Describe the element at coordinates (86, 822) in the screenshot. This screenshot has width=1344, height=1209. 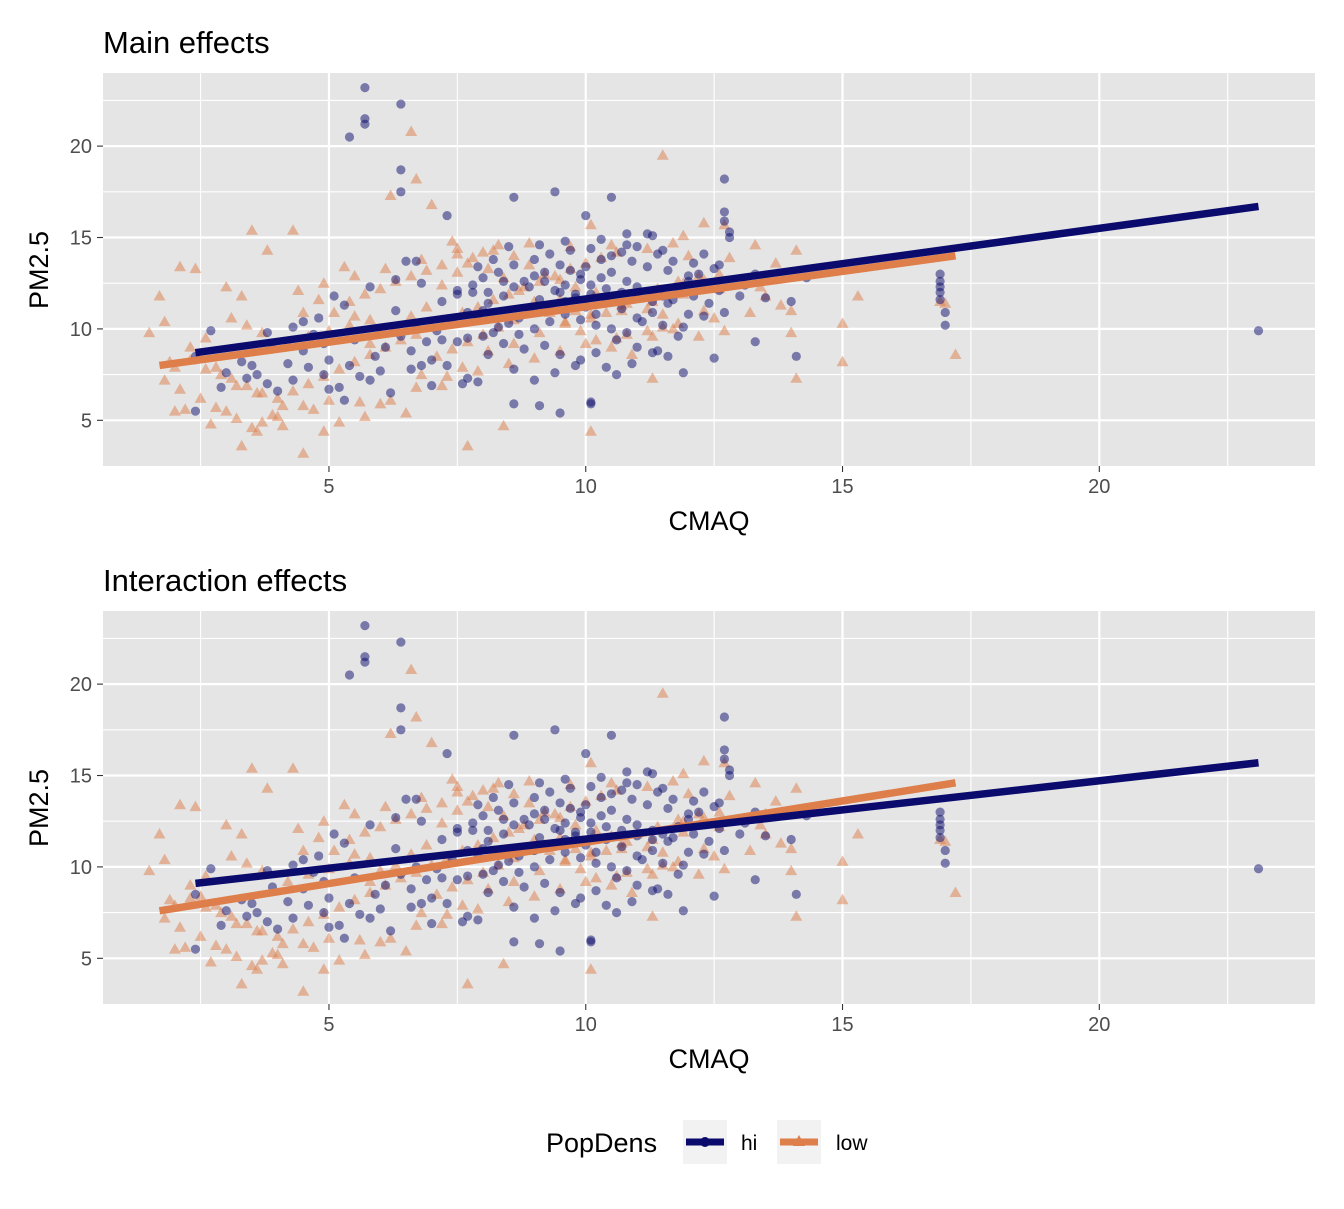
I see `y-axis-ticks: 5 10 15 20` at that location.